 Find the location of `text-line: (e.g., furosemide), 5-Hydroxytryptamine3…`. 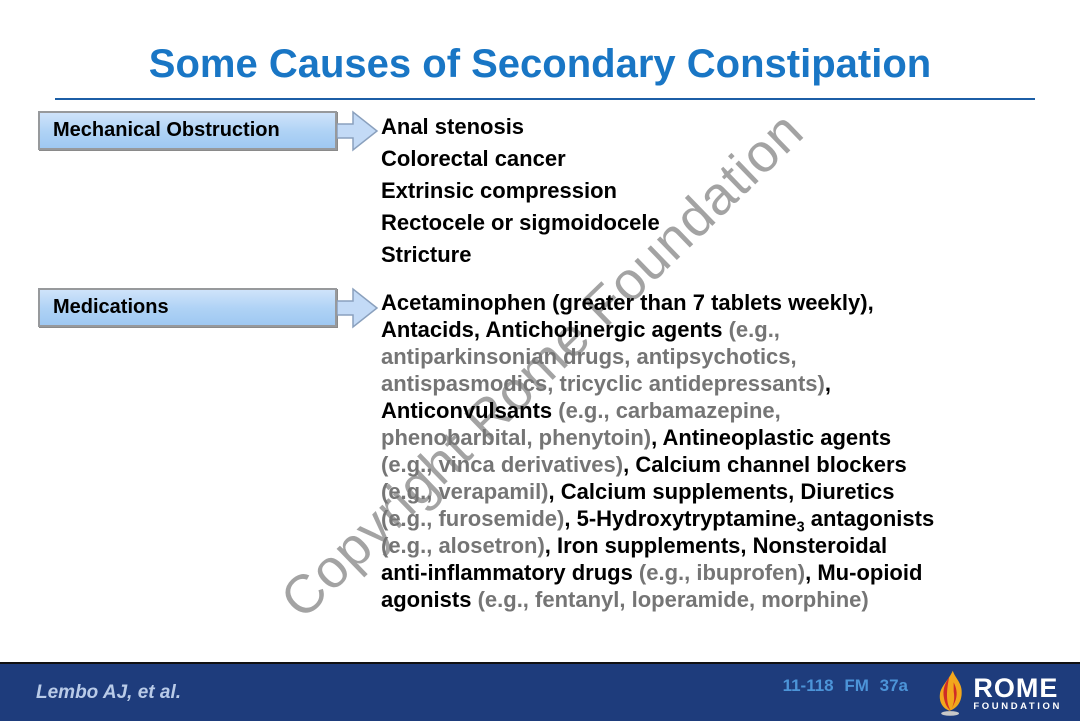

text-line: (e.g., furosemide), 5-Hydroxytryptamine3… is located at coordinates (658, 521).